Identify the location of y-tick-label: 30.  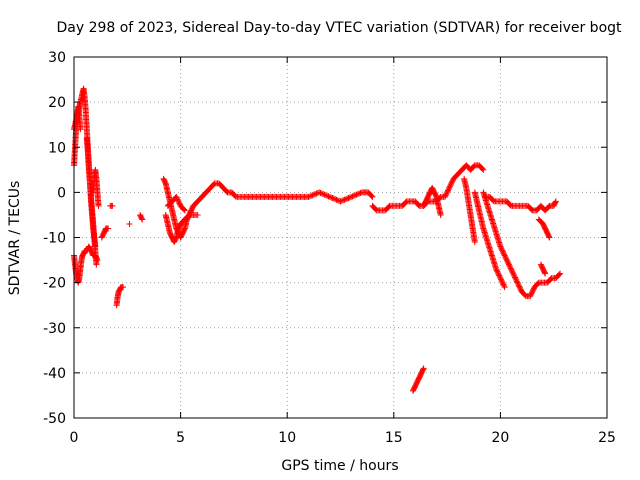
(57, 58).